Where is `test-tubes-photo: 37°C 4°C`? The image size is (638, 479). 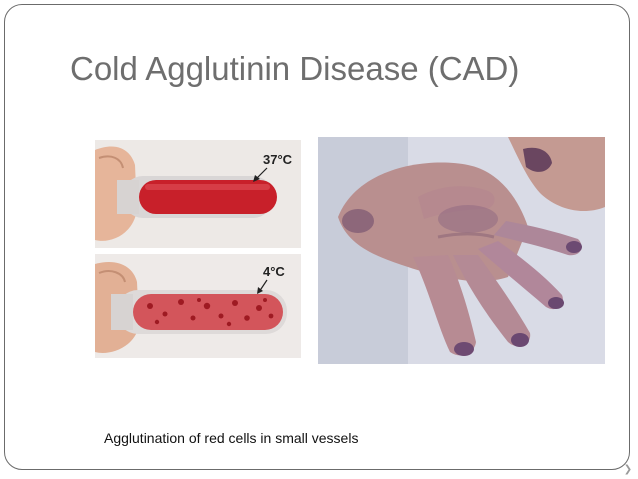 test-tubes-photo: 37°C 4°C is located at coordinates (198, 249).